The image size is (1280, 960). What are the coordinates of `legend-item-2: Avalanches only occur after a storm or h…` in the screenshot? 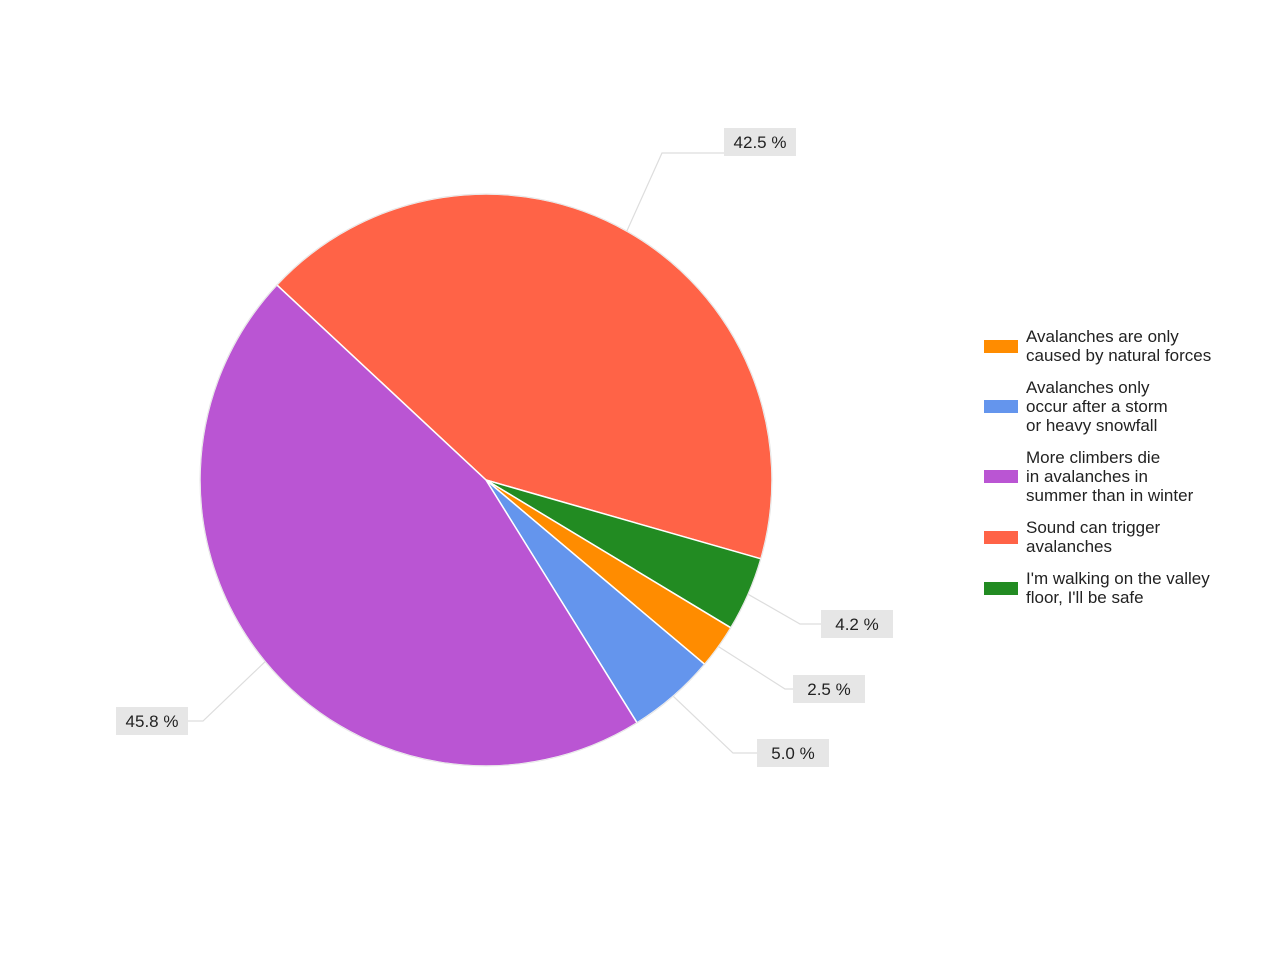 It's located at (1124, 406).